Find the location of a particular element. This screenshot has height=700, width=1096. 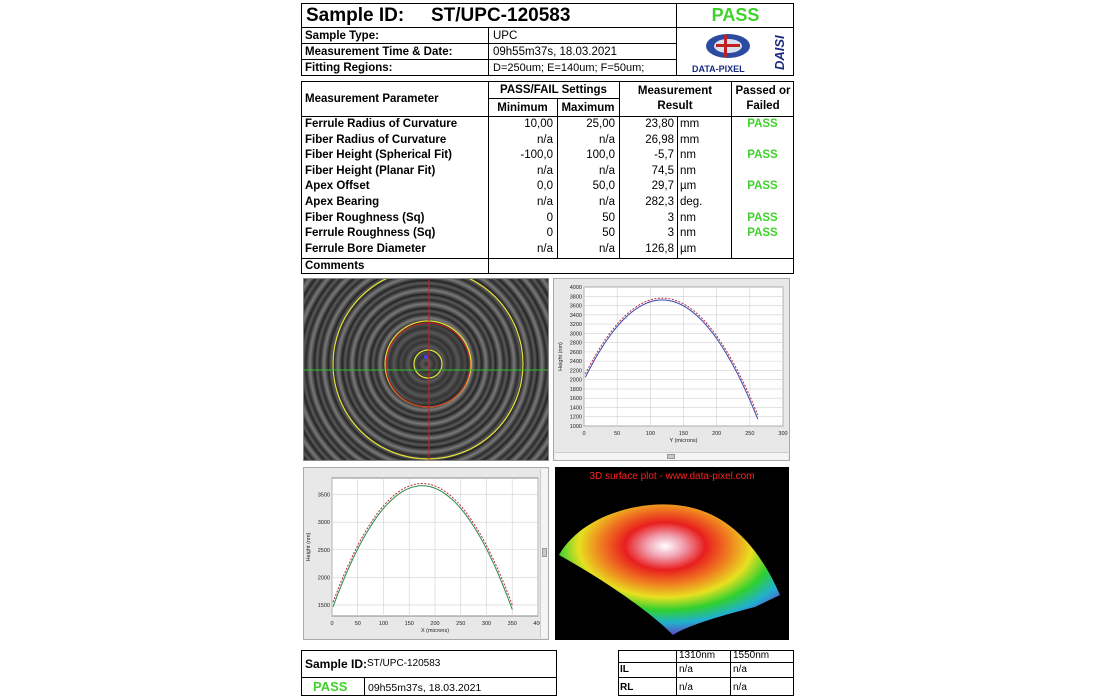

min-value: 0,0 is located at coordinates (545, 186).